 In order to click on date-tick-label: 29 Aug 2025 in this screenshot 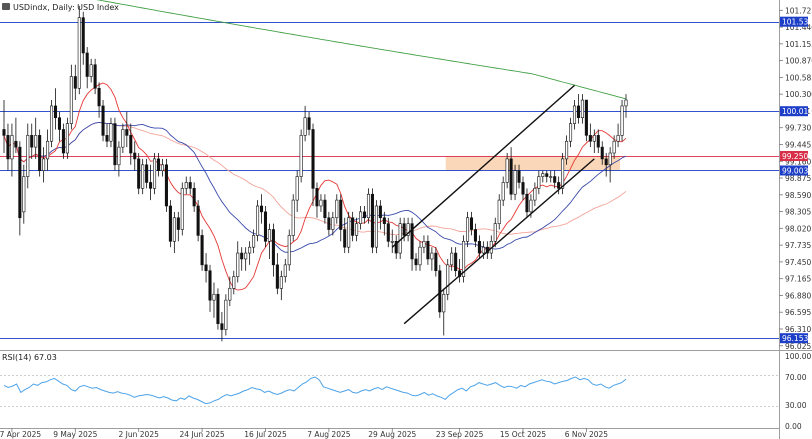, I will do `click(392, 434)`.